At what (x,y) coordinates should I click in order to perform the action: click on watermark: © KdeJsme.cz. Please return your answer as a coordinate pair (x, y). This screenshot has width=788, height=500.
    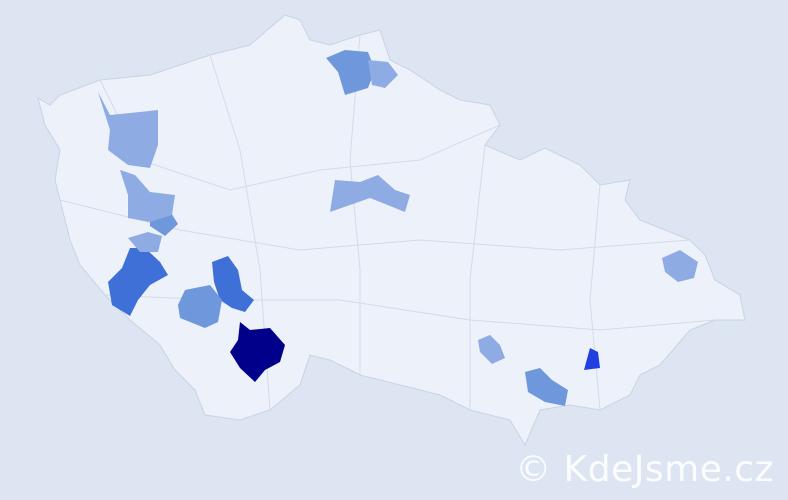
    Looking at the image, I should click on (644, 469).